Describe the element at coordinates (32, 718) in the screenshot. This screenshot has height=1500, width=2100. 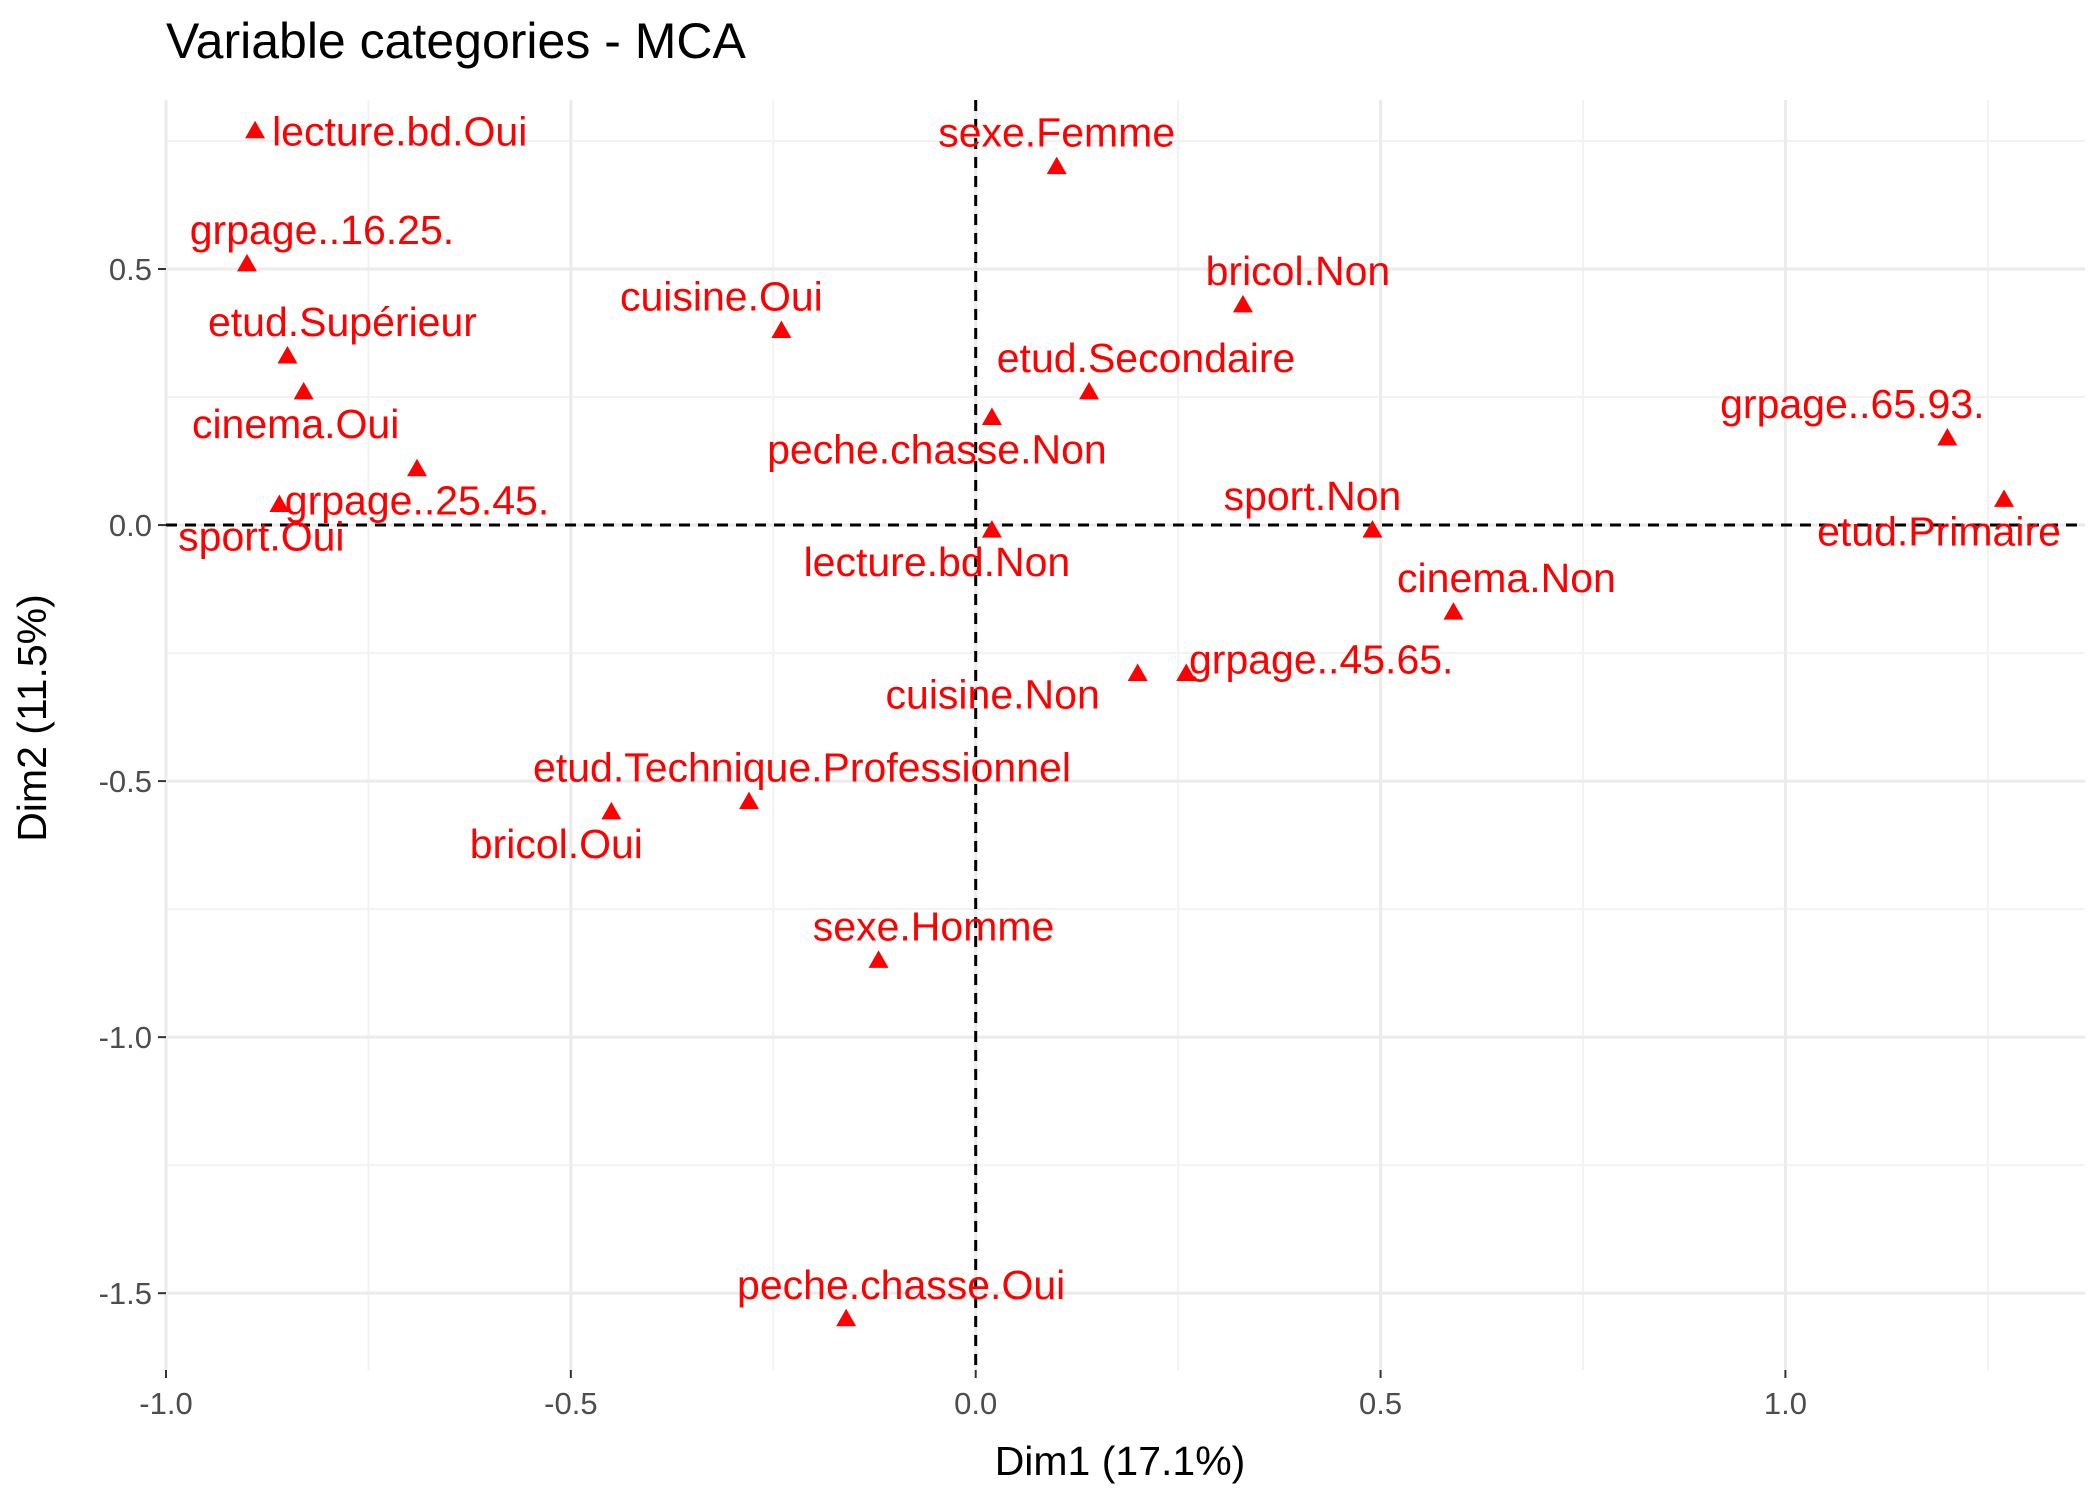
I see `y-axis-title: Dim2 (11.5%)` at that location.